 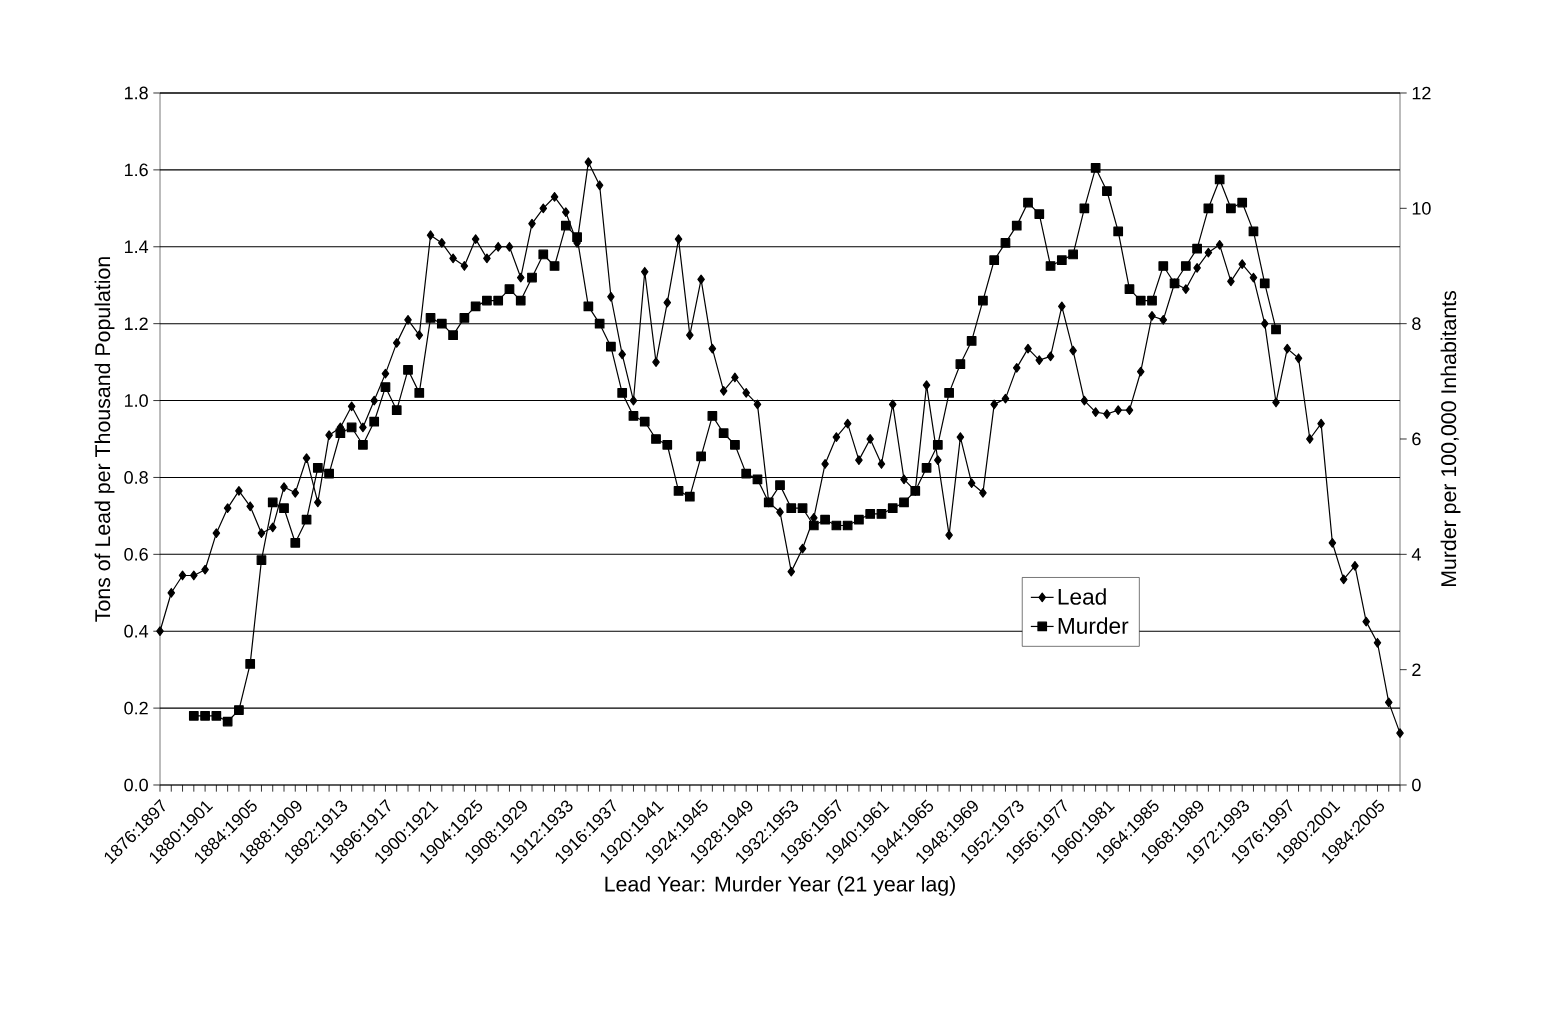 I want to click on legend-label: Lead, so click(x=1082, y=596).